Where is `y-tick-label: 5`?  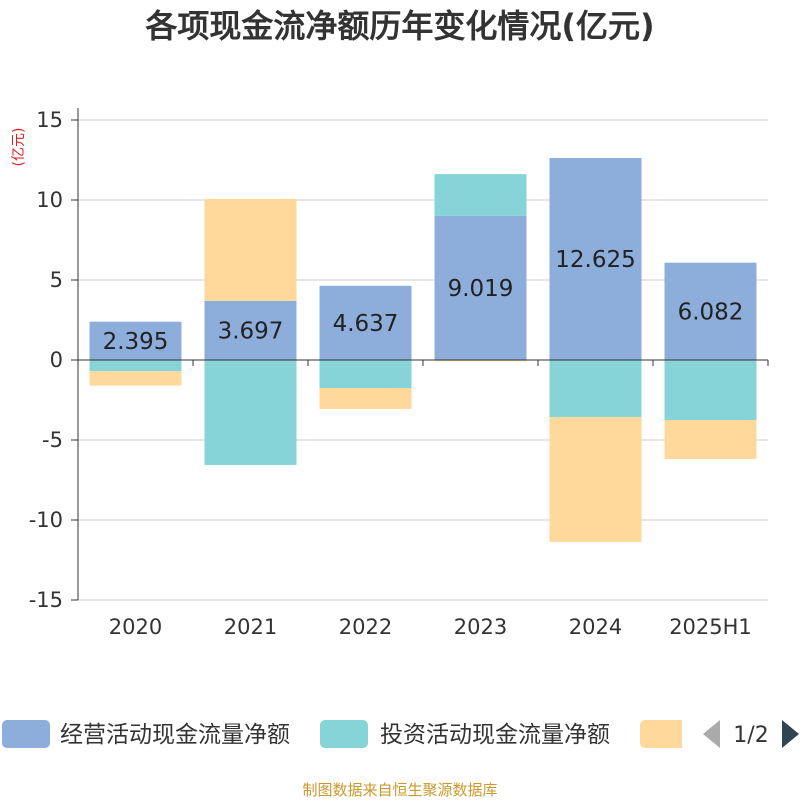
y-tick-label: 5 is located at coordinates (56, 280).